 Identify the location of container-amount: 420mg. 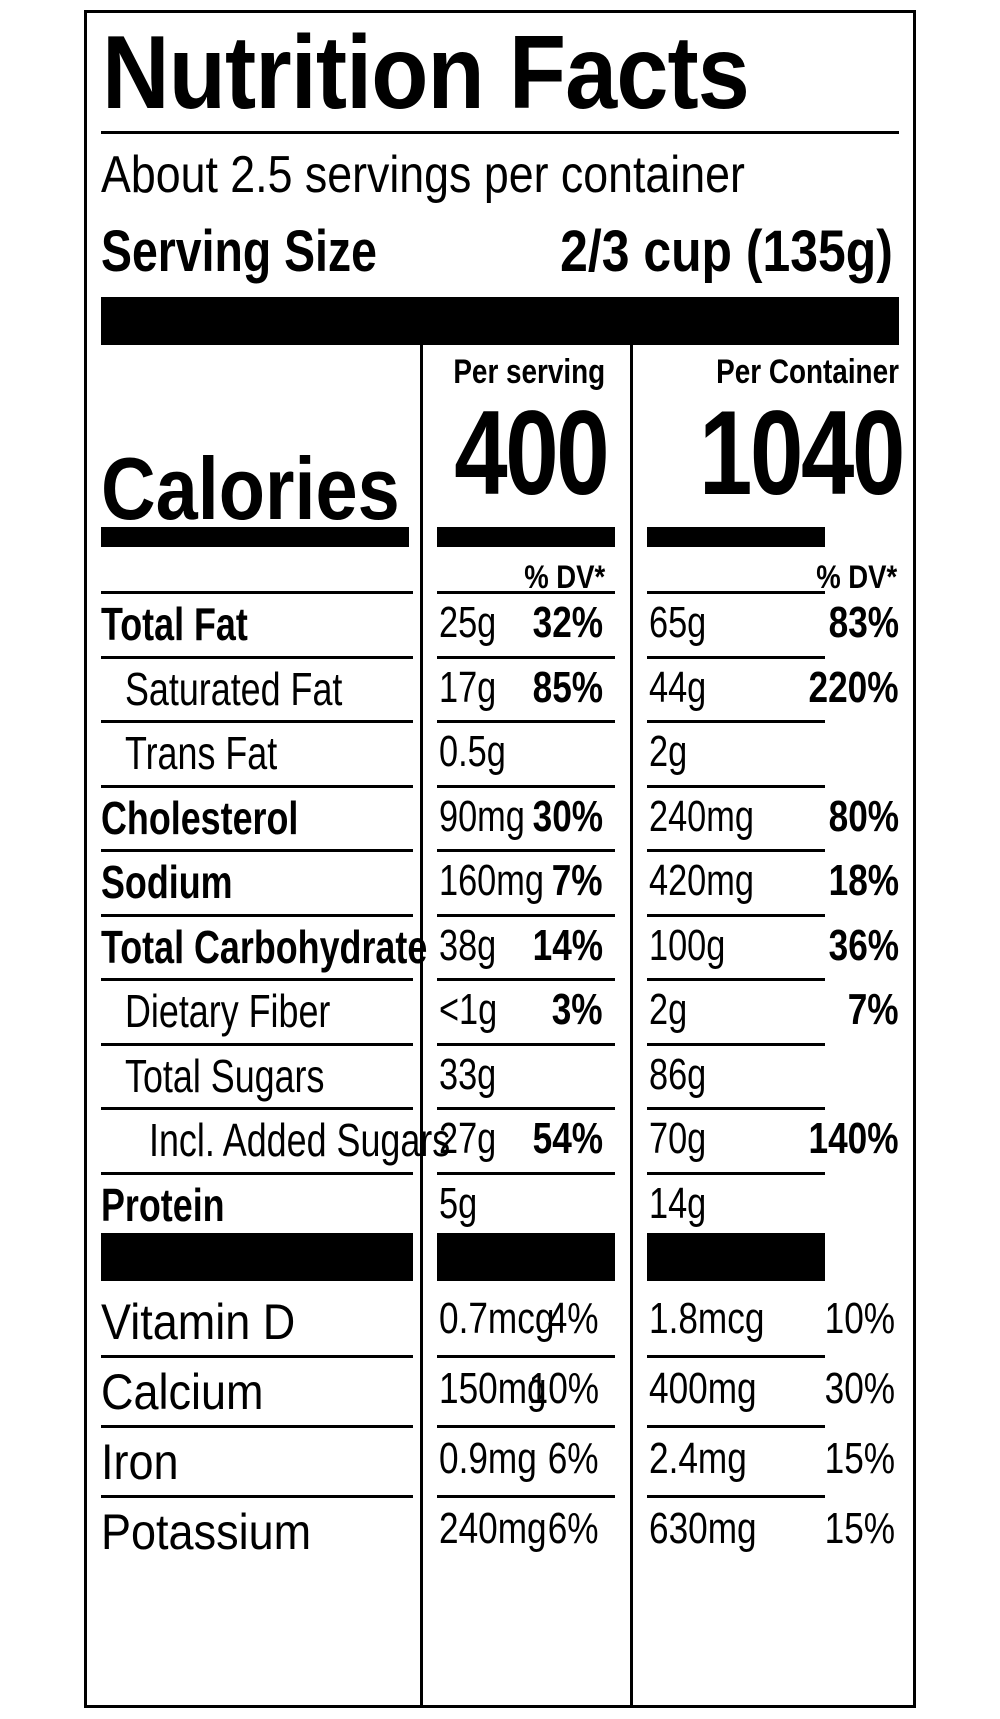
(701, 880).